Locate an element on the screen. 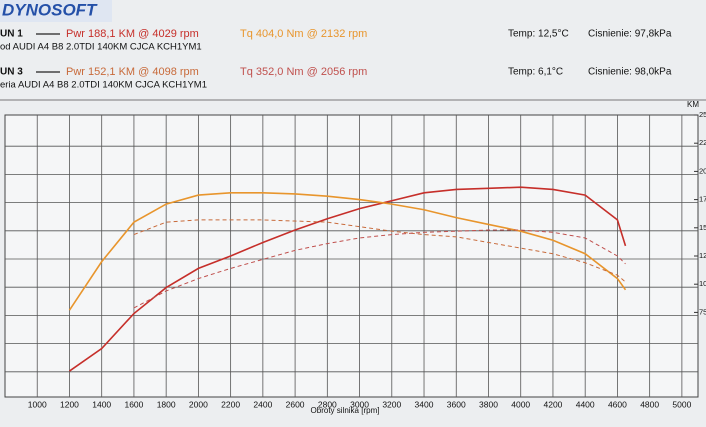 This screenshot has width=706, height=427. x-tick-label: 3400 is located at coordinates (424, 404).